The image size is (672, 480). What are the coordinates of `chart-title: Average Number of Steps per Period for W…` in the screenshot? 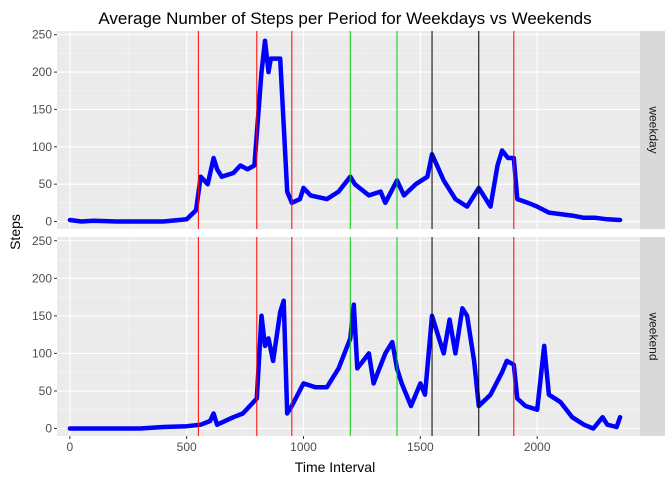 It's located at (344, 18).